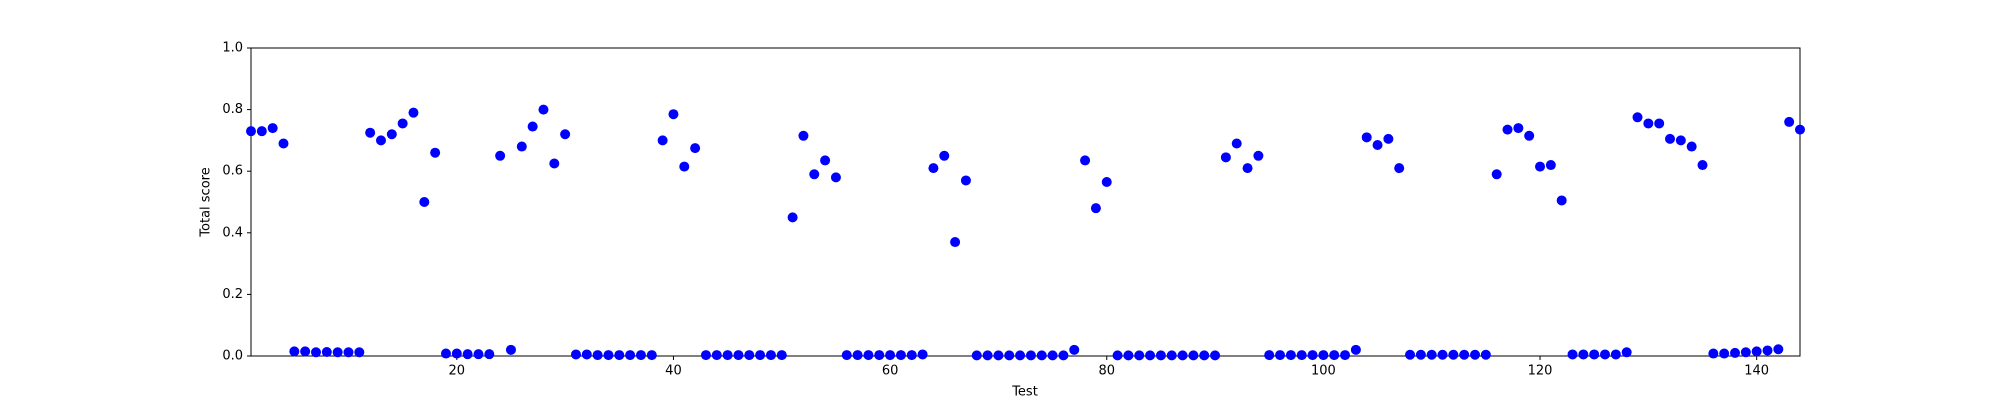 Image resolution: width=2000 pixels, height=400 pixels. What do you see at coordinates (1106, 371) in the screenshot?
I see `x-tick-label: 80` at bounding box center [1106, 371].